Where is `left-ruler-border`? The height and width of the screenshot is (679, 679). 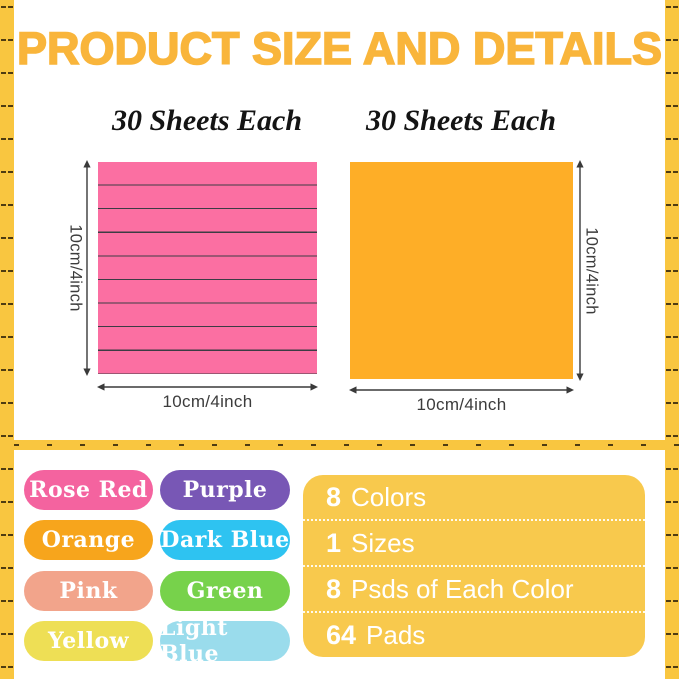
left-ruler-border is located at coordinates (7, 339).